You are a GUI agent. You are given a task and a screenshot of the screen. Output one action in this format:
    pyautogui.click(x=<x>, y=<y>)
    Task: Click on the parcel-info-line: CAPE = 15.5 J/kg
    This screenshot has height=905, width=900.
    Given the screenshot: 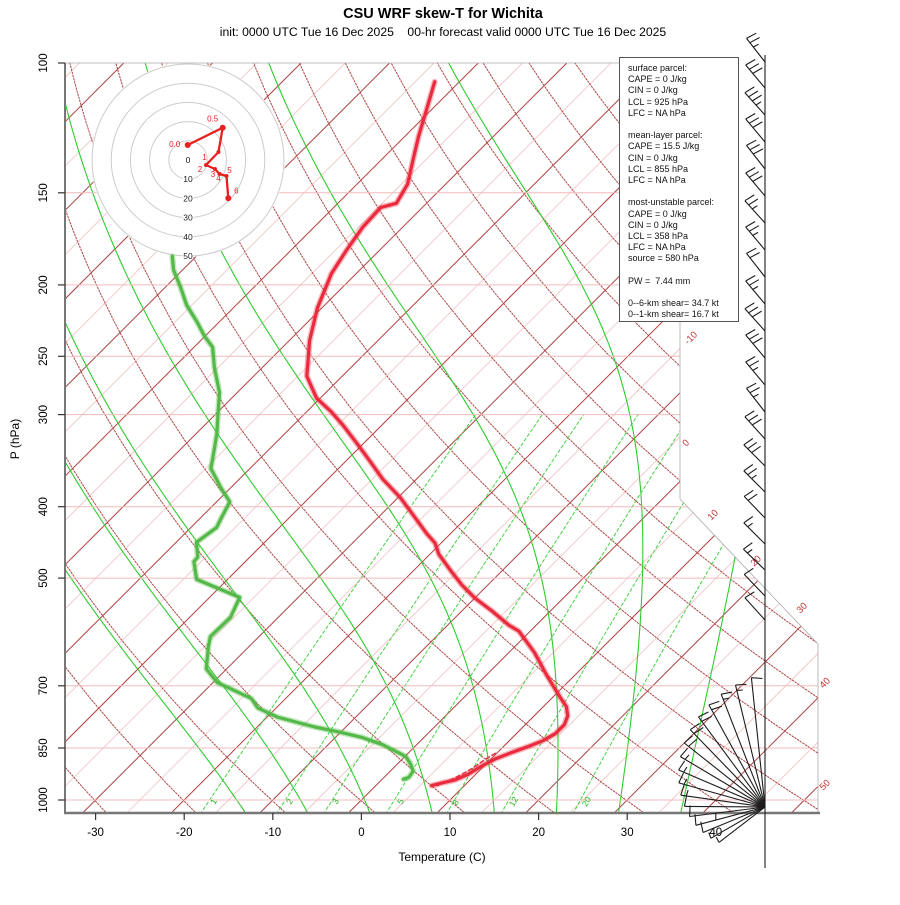 What is the action you would take?
    pyautogui.click(x=683, y=146)
    